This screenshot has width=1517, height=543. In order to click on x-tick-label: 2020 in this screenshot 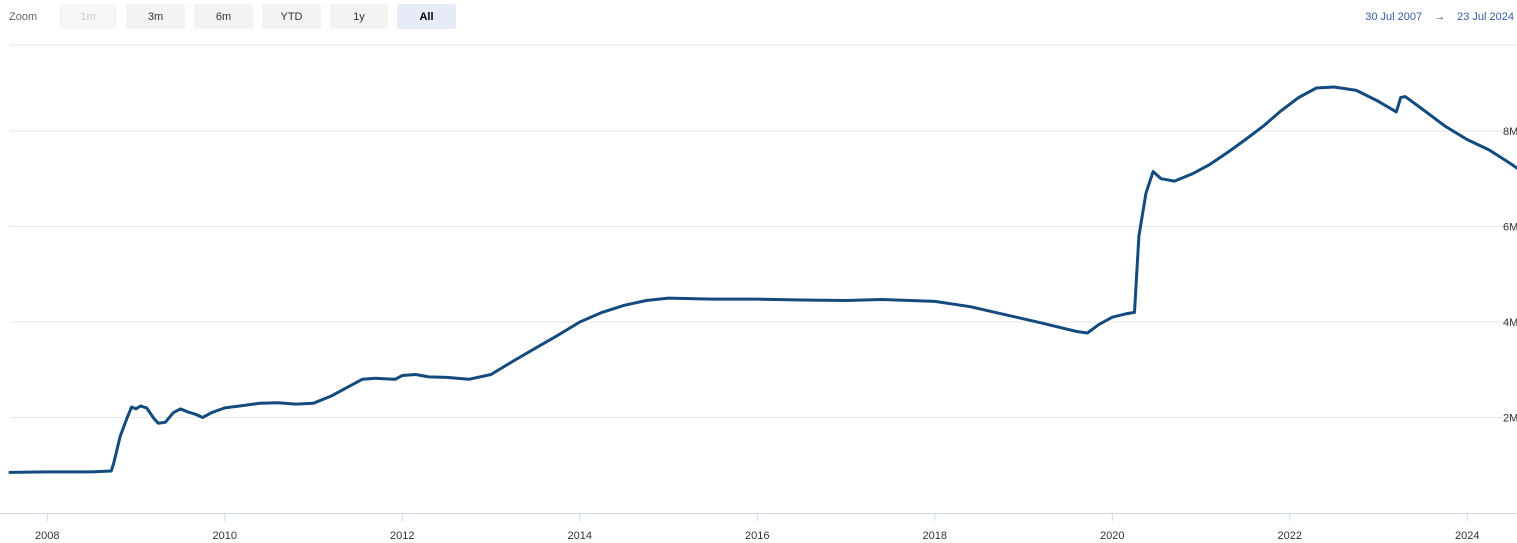, I will do `click(1112, 536)`.